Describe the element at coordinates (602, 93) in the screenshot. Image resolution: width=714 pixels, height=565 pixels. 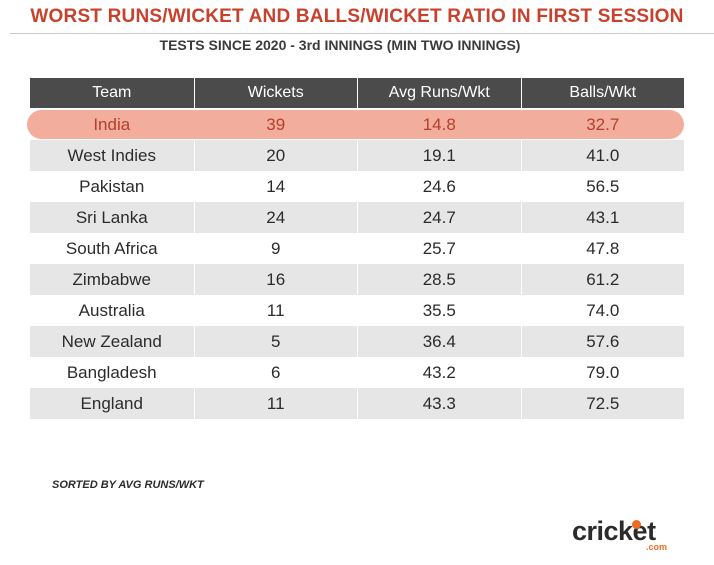
I see `column-header-balls-wkt: Balls/Wkt` at that location.